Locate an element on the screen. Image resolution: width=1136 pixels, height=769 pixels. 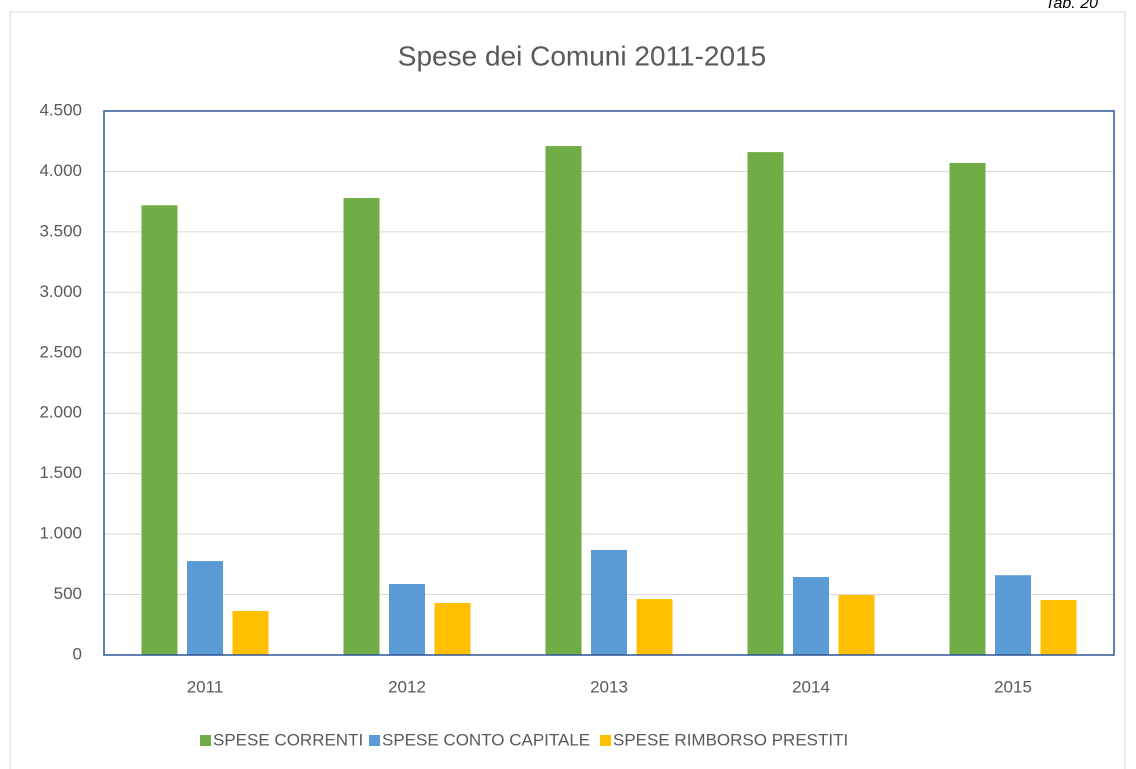
y-tick-label: 4.500 is located at coordinates (60, 109).